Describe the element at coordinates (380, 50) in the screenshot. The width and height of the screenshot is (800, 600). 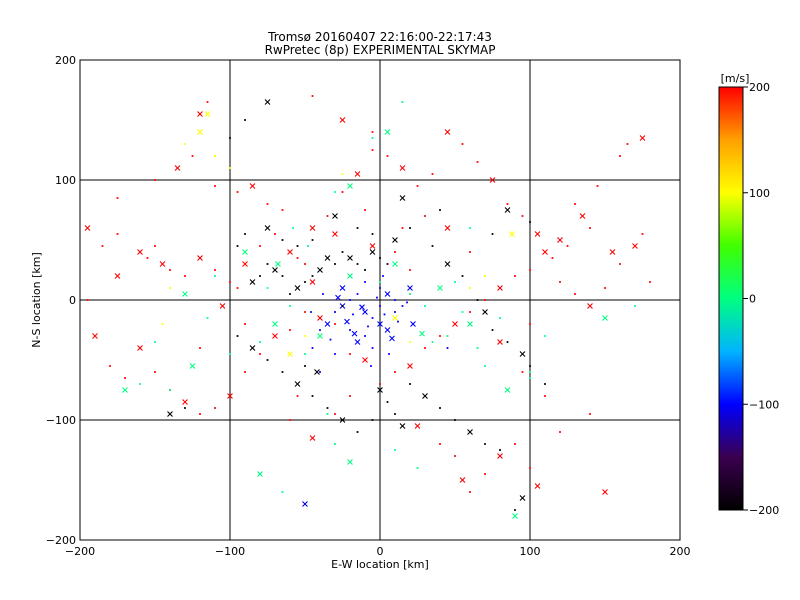
I see `chart-subtitle: RwPretec (8p) EXPERIMENTAL SKYMAP` at that location.